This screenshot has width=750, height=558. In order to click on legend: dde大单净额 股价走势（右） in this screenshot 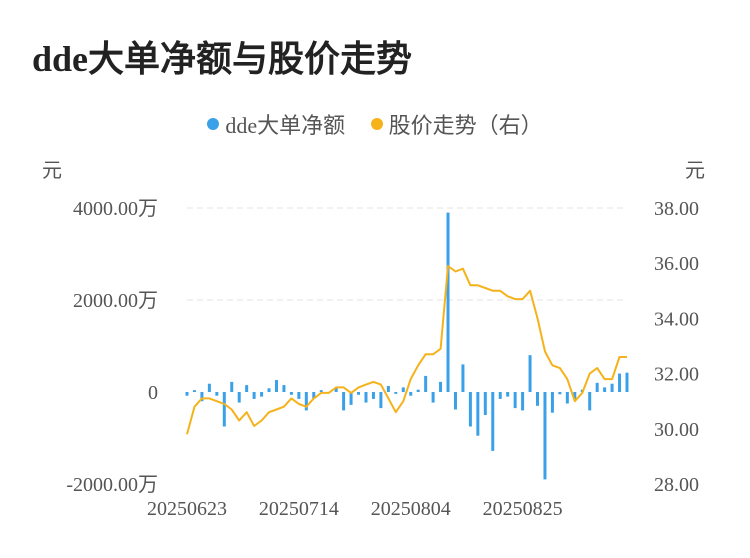, I will do `click(375, 124)`.